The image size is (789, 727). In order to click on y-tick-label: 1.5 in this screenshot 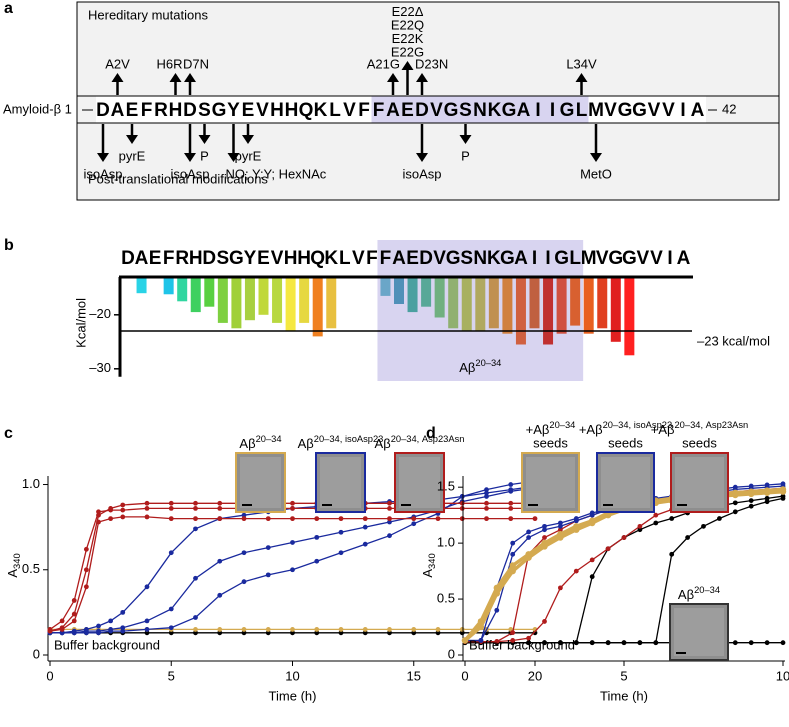, I will do `click(446, 486)`.